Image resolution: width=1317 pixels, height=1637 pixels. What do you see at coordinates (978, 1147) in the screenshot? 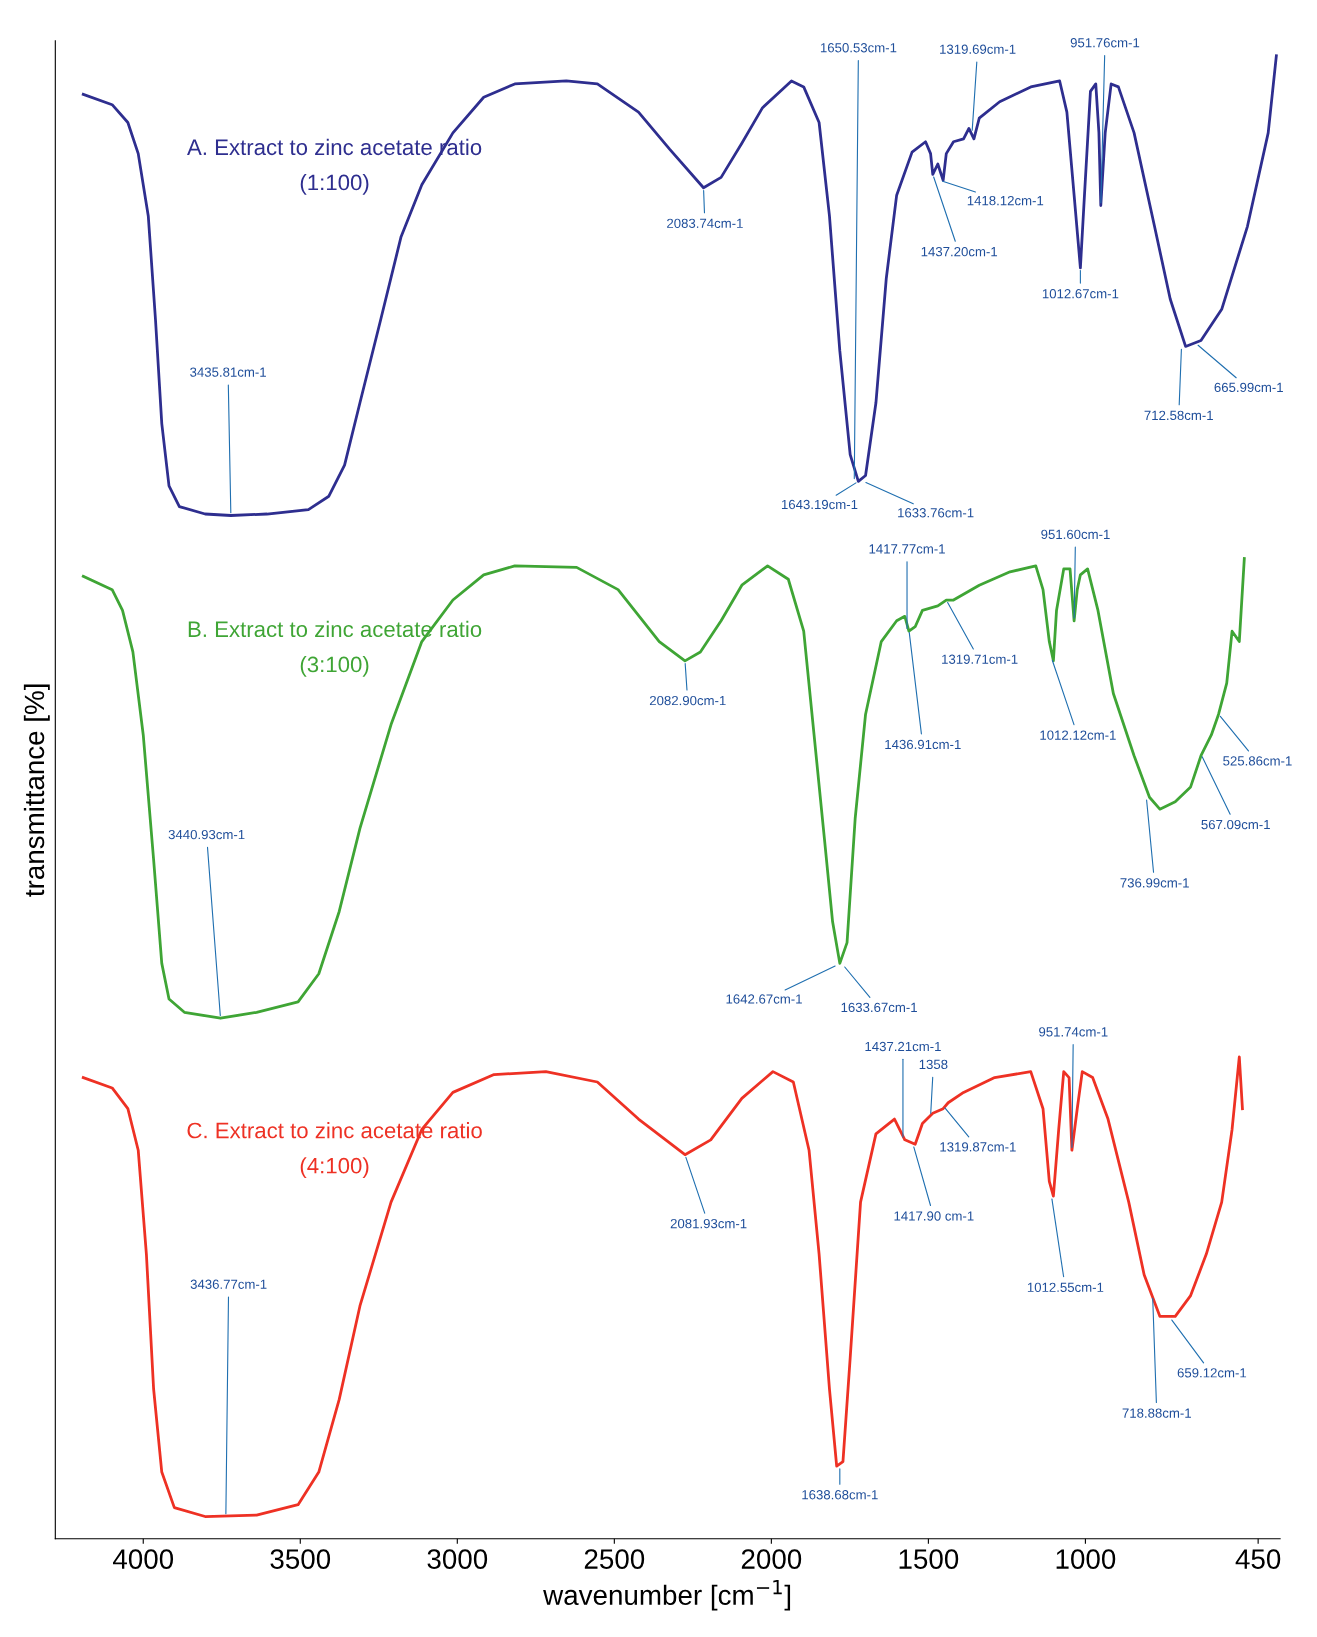
I see `annotation: 1319.87cm-1` at bounding box center [978, 1147].